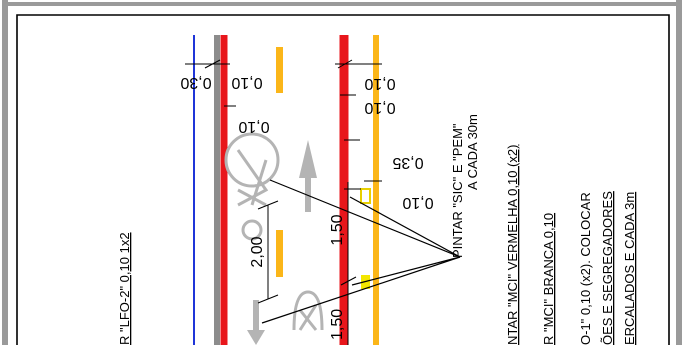  I want to click on dimension-010-b: 0,10, so click(253, 126).